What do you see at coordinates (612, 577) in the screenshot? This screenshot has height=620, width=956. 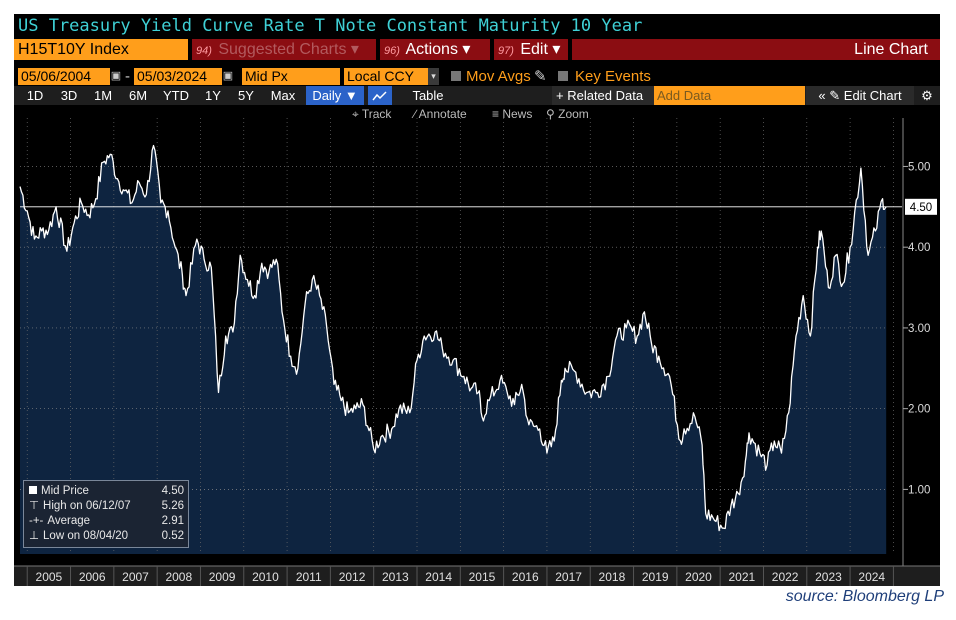 I see `x-tick-label: 2018` at bounding box center [612, 577].